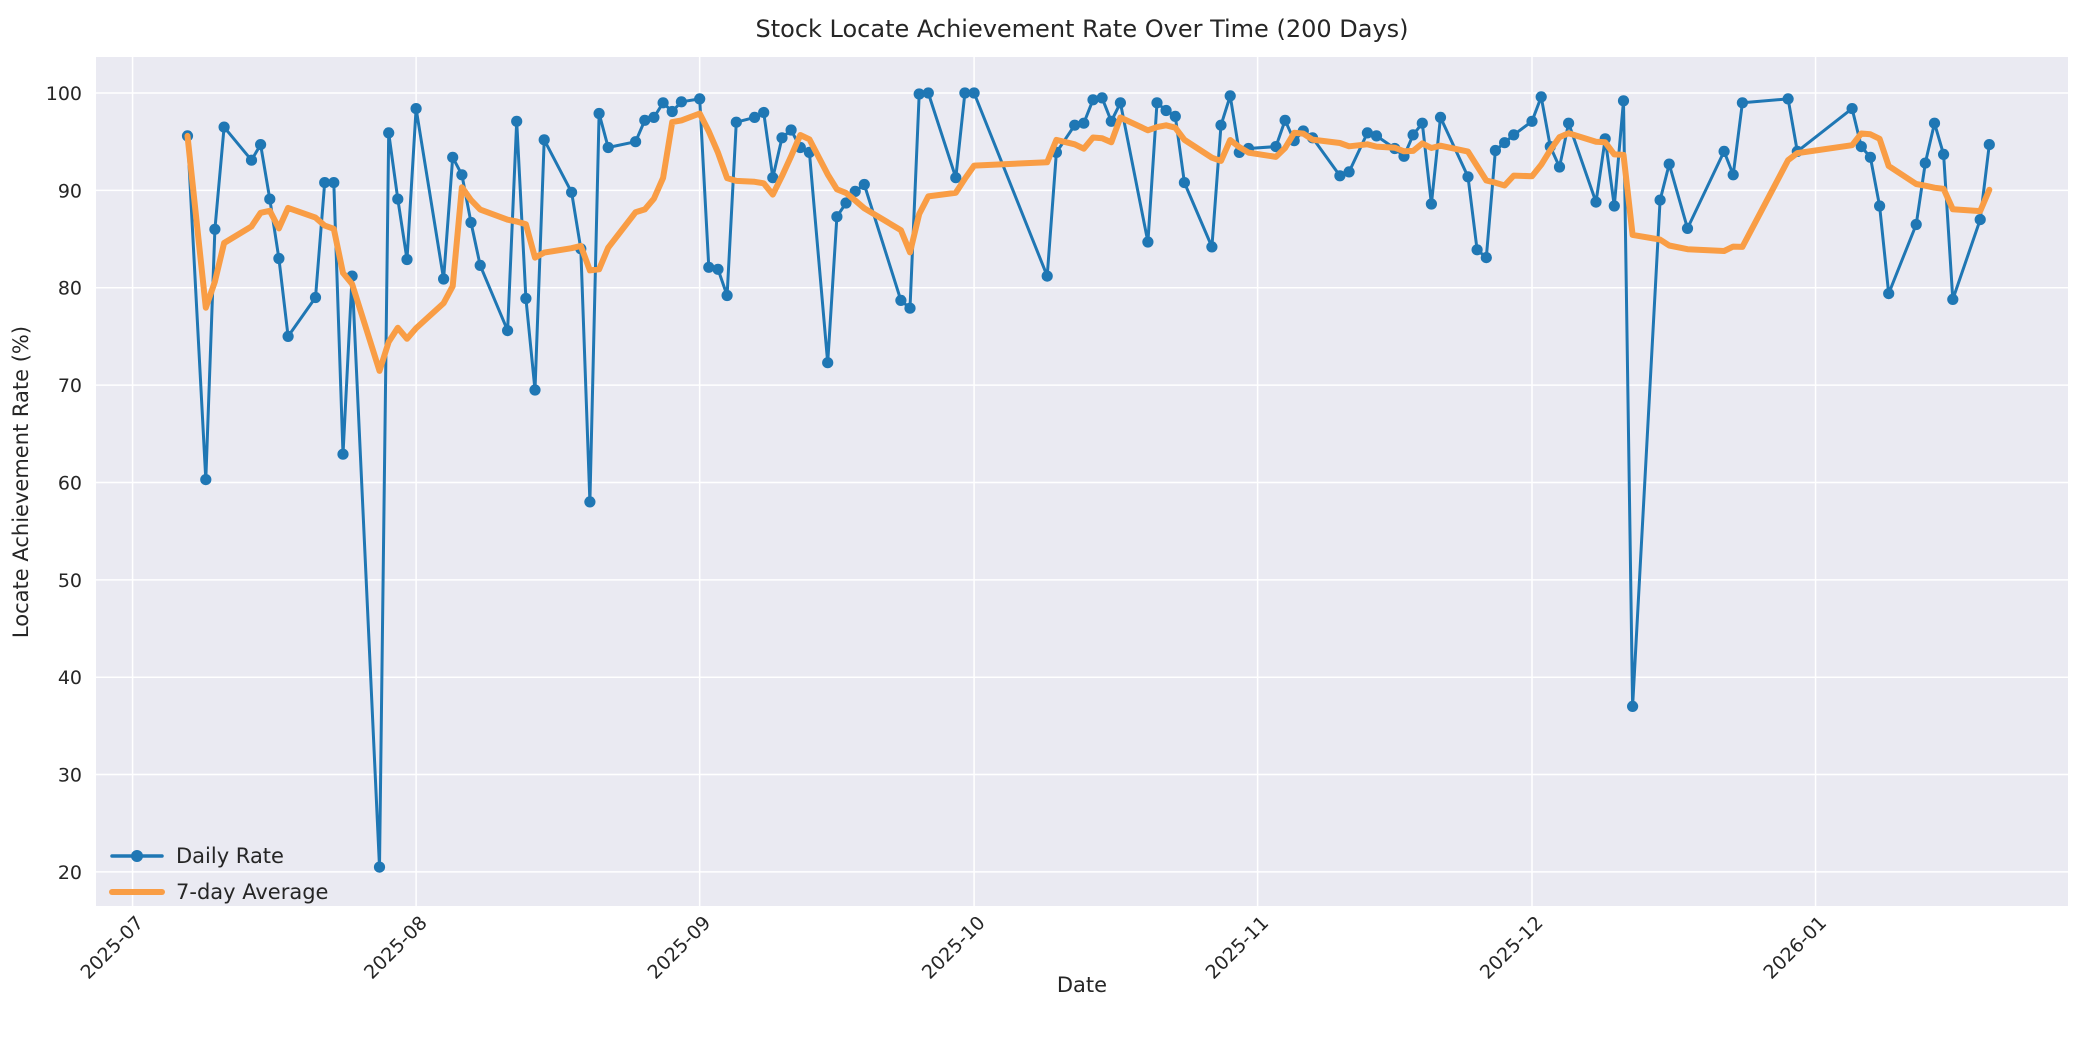  Describe the element at coordinates (70, 873) in the screenshot. I see `y-tick-label: 20` at that location.